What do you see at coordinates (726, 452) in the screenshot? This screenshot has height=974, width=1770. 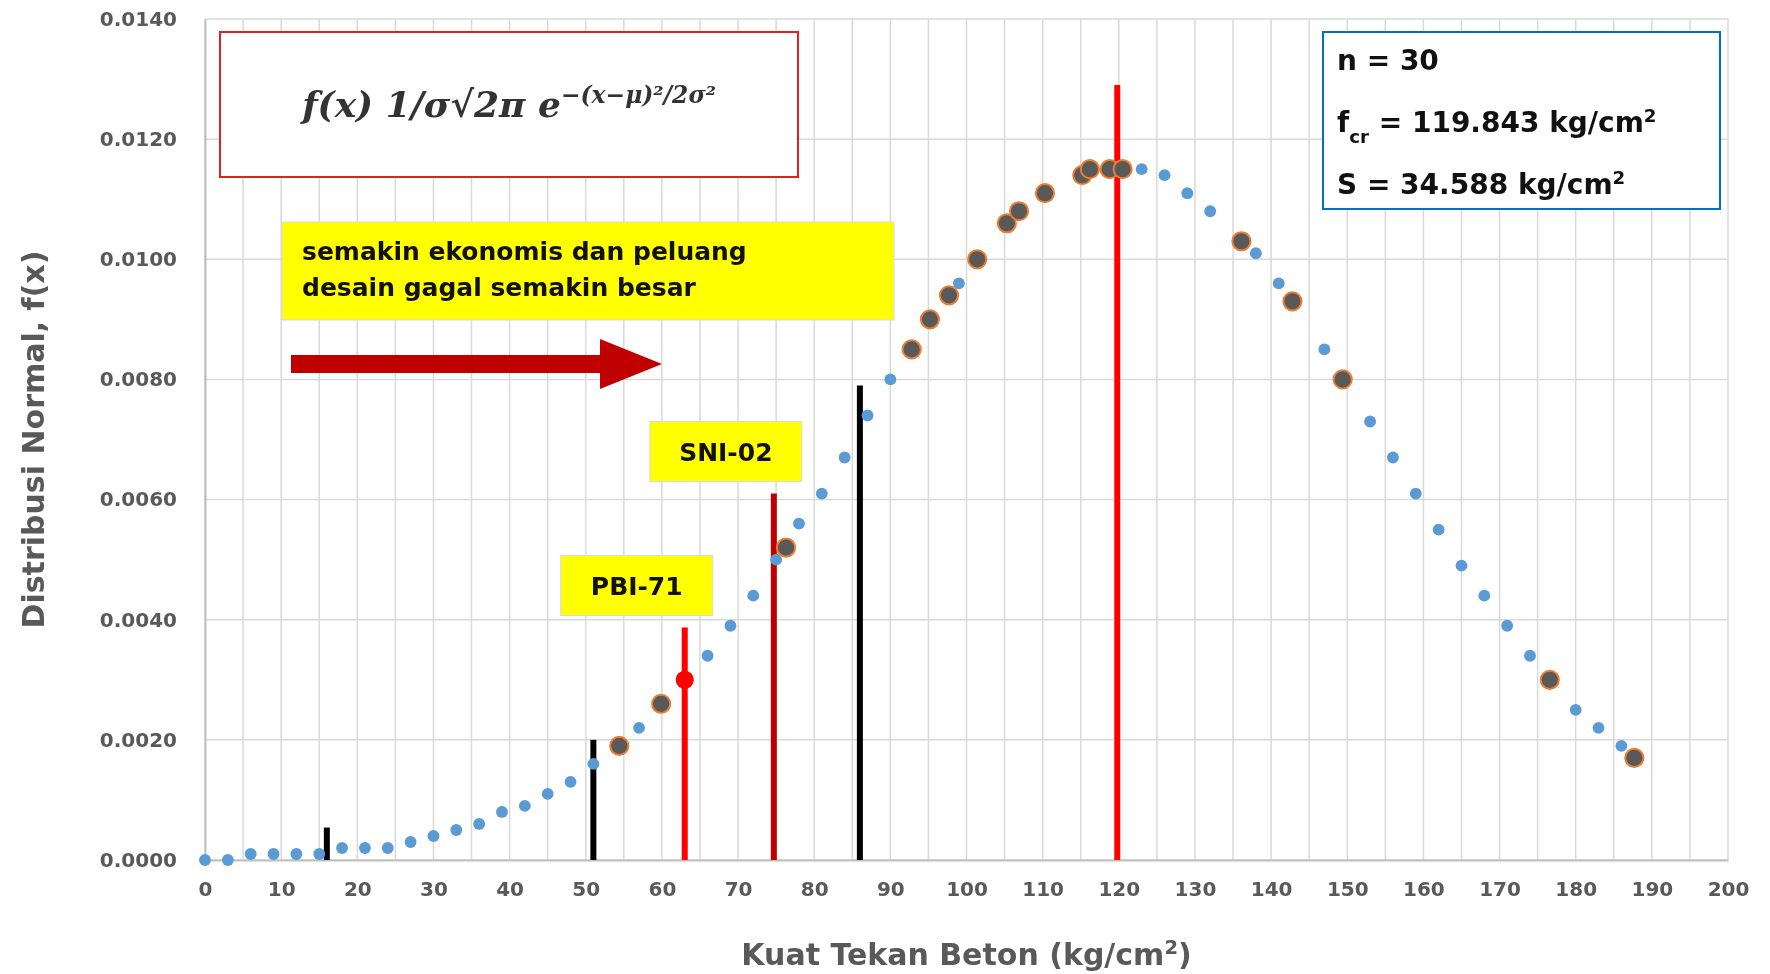 I see `annotation: SNI-02` at bounding box center [726, 452].